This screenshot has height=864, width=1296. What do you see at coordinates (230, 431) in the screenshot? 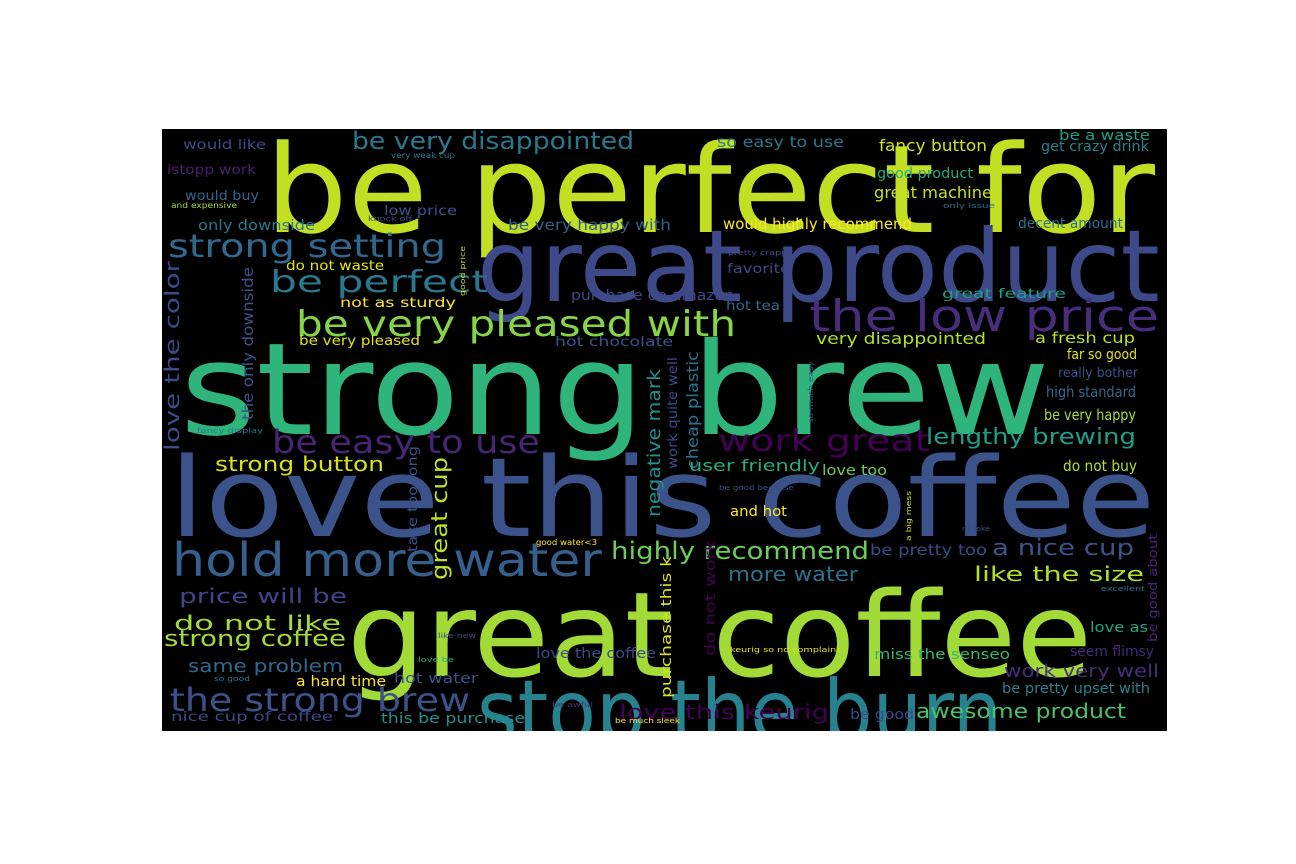
I see `word-fancy-display: fancy display` at bounding box center [230, 431].